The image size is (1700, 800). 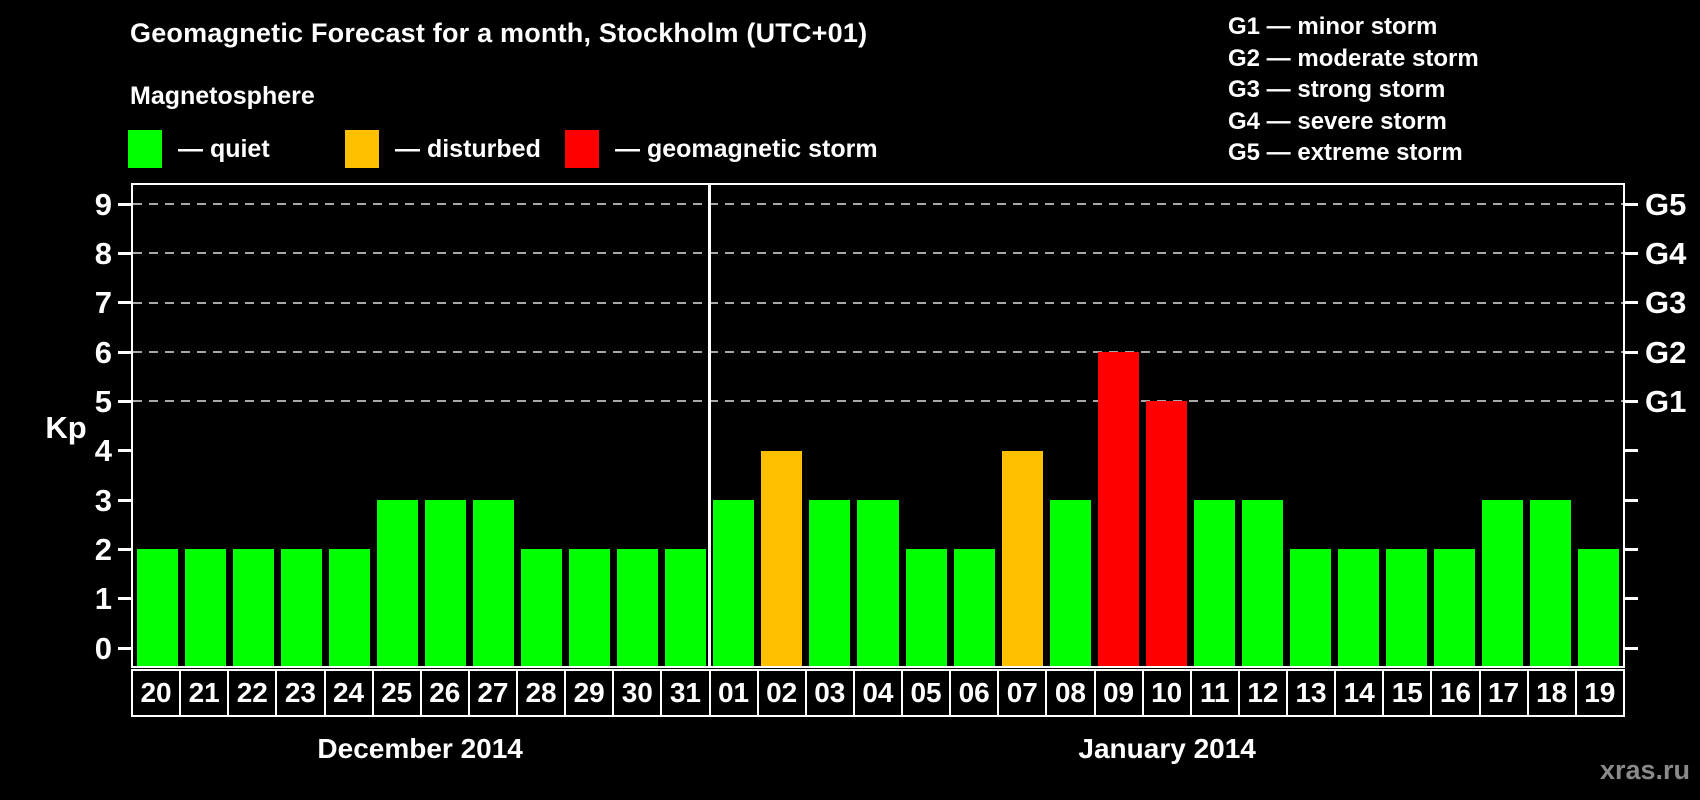 What do you see at coordinates (103, 204) in the screenshot?
I see `y-axis-tick-label-9: 9` at bounding box center [103, 204].